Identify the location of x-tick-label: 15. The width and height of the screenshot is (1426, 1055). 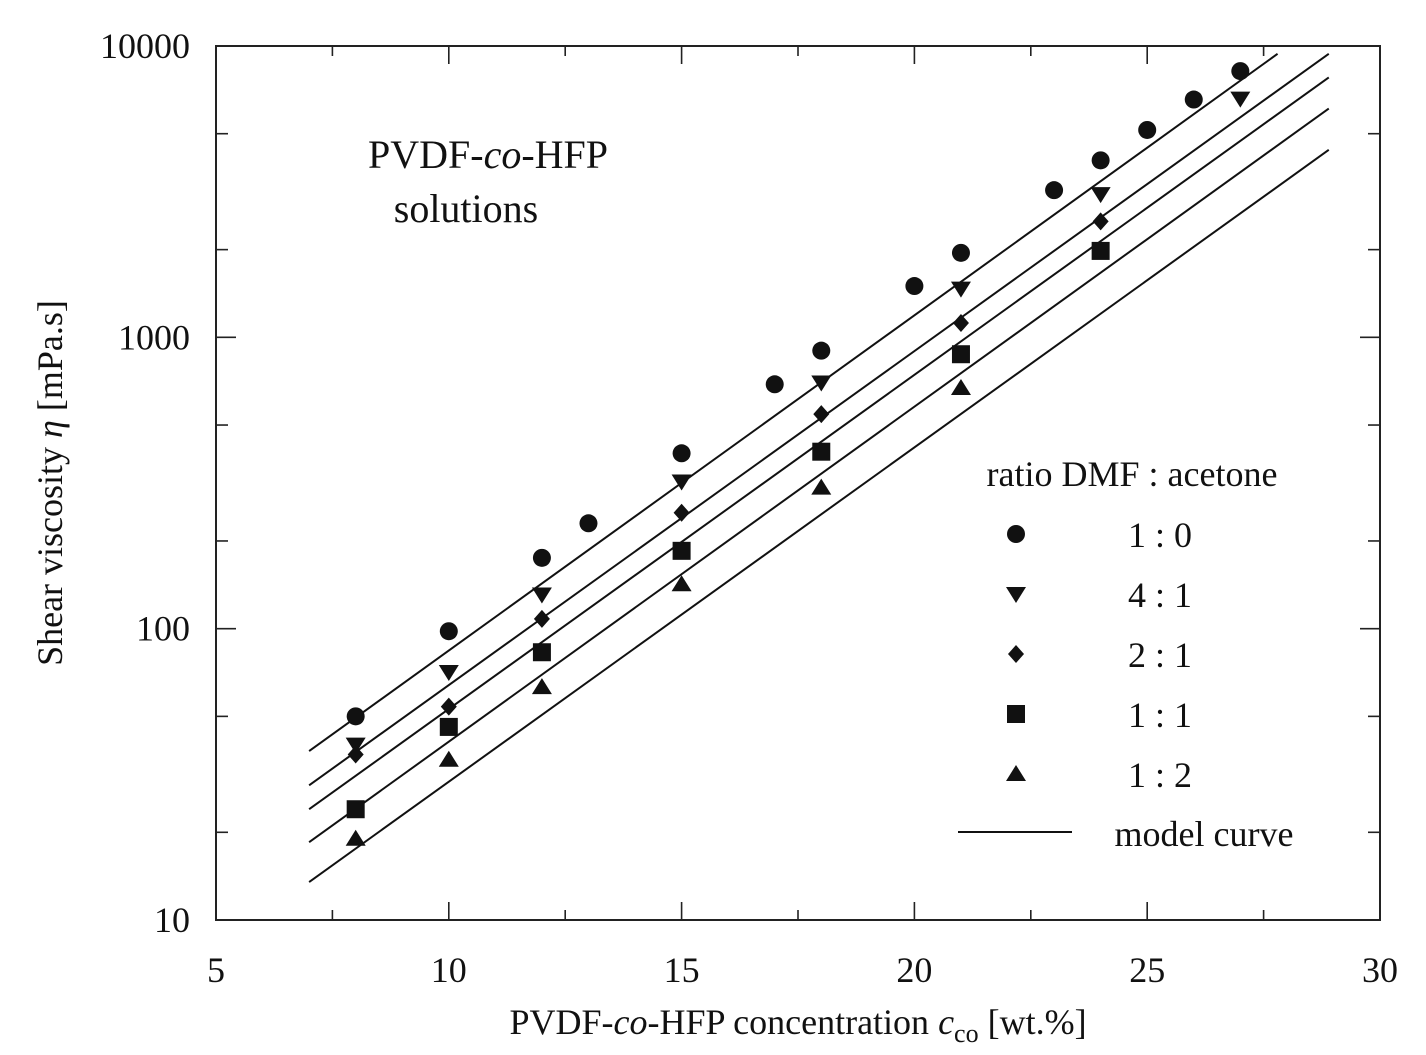
(682, 970).